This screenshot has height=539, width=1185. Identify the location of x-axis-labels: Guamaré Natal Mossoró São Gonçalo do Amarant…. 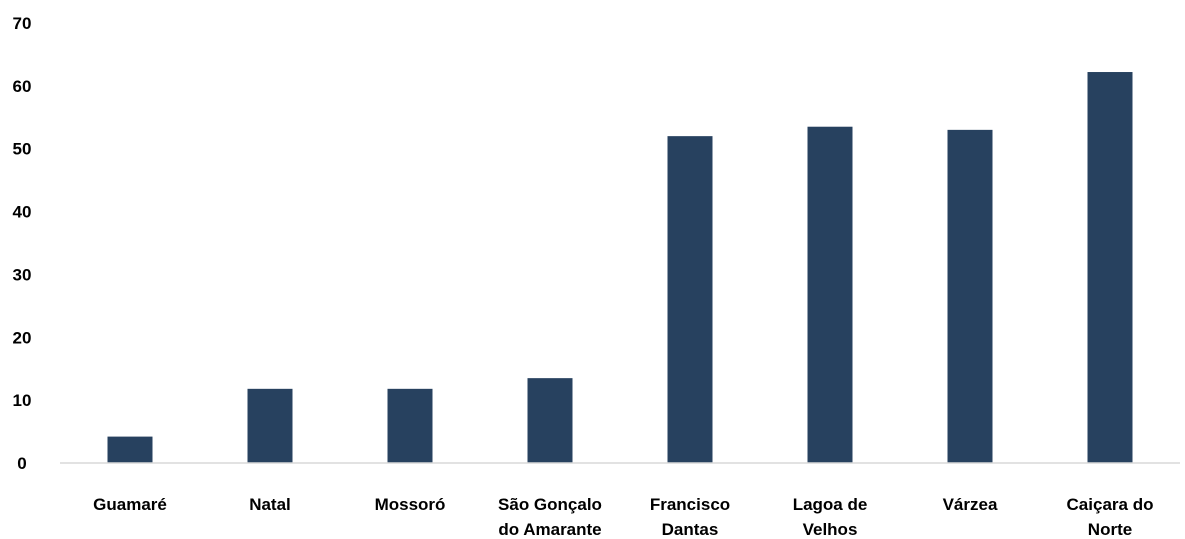
(623, 517).